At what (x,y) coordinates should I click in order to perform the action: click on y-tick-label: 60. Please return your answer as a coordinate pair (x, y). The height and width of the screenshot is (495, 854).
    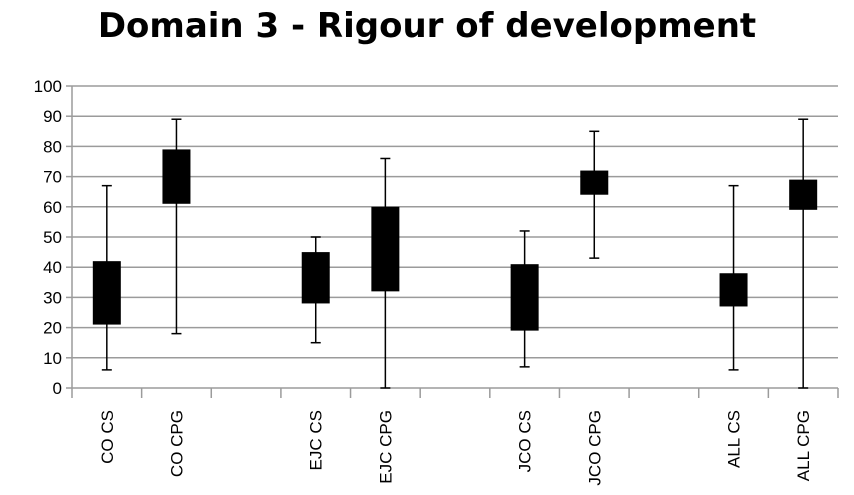
    Looking at the image, I should click on (52, 207).